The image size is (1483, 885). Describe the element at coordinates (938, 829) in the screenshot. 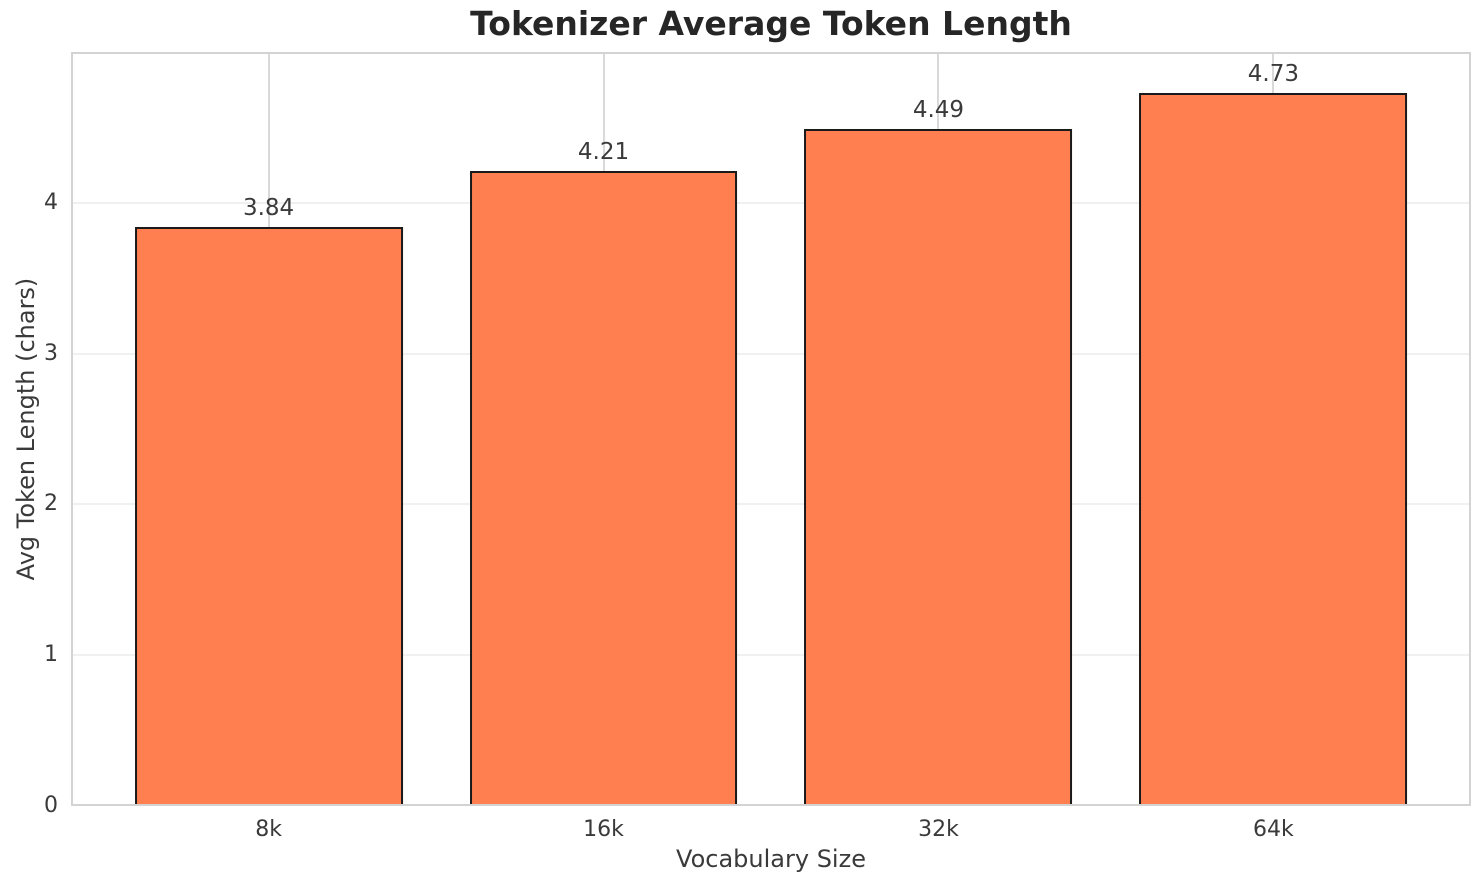

I see `x-tick-label: 32k` at that location.